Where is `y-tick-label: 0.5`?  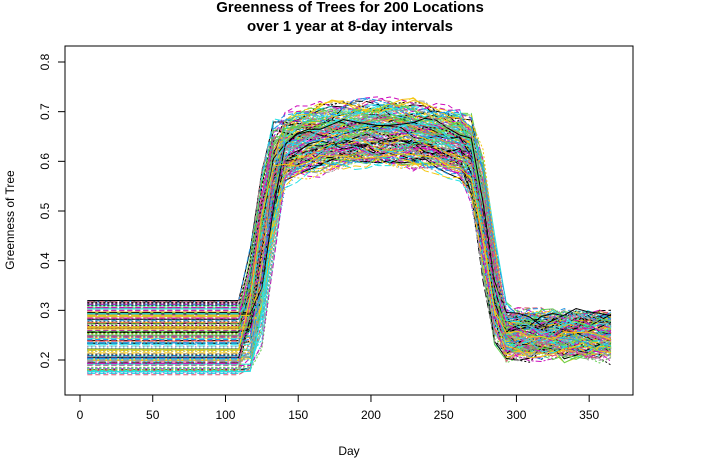 y-tick-label: 0.5 is located at coordinates (45, 210).